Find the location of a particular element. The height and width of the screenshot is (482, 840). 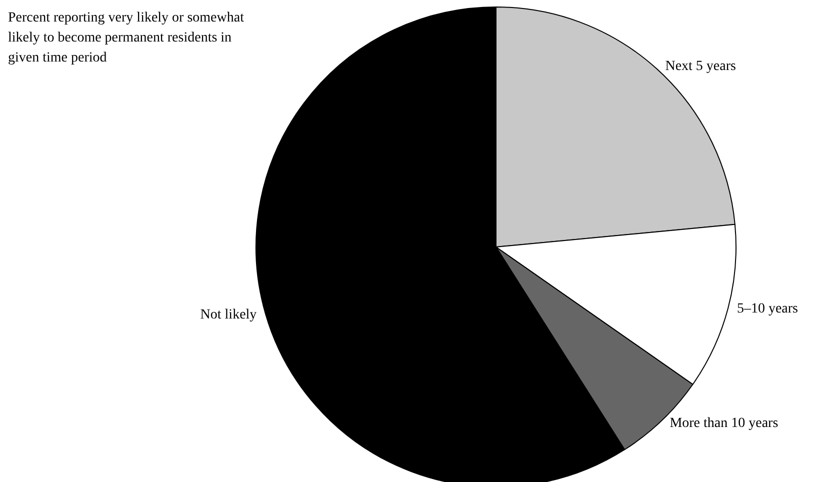

text: Percent reporting very likely or somewhat likely to become permanent residents in given time period is located at coordinates (128, 38).